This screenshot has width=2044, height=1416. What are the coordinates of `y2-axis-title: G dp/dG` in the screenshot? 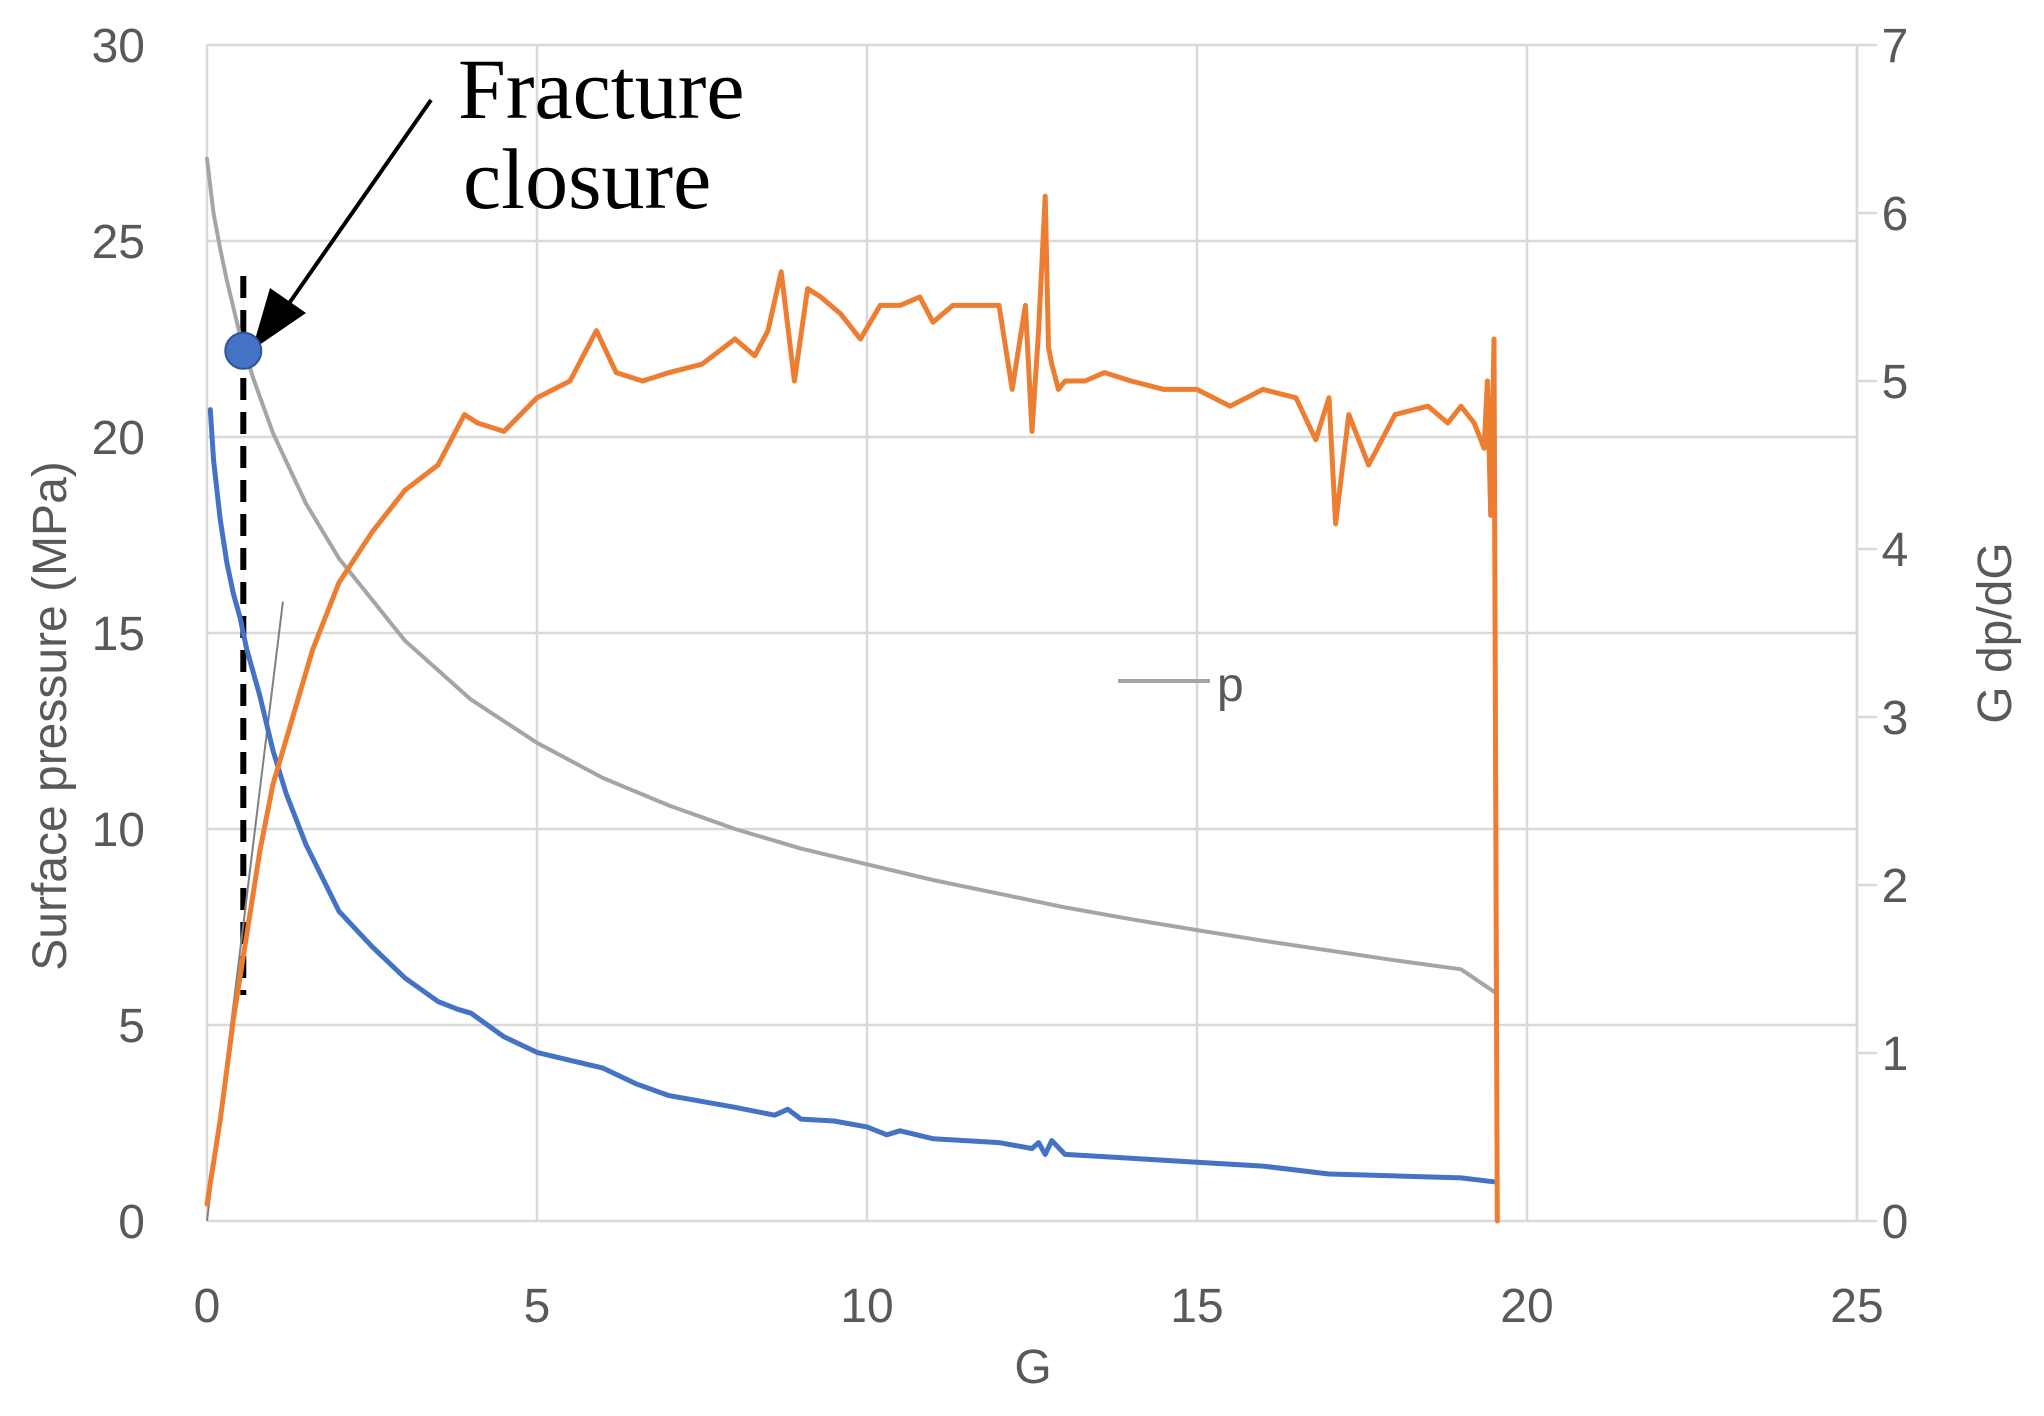 It's located at (1995, 632).